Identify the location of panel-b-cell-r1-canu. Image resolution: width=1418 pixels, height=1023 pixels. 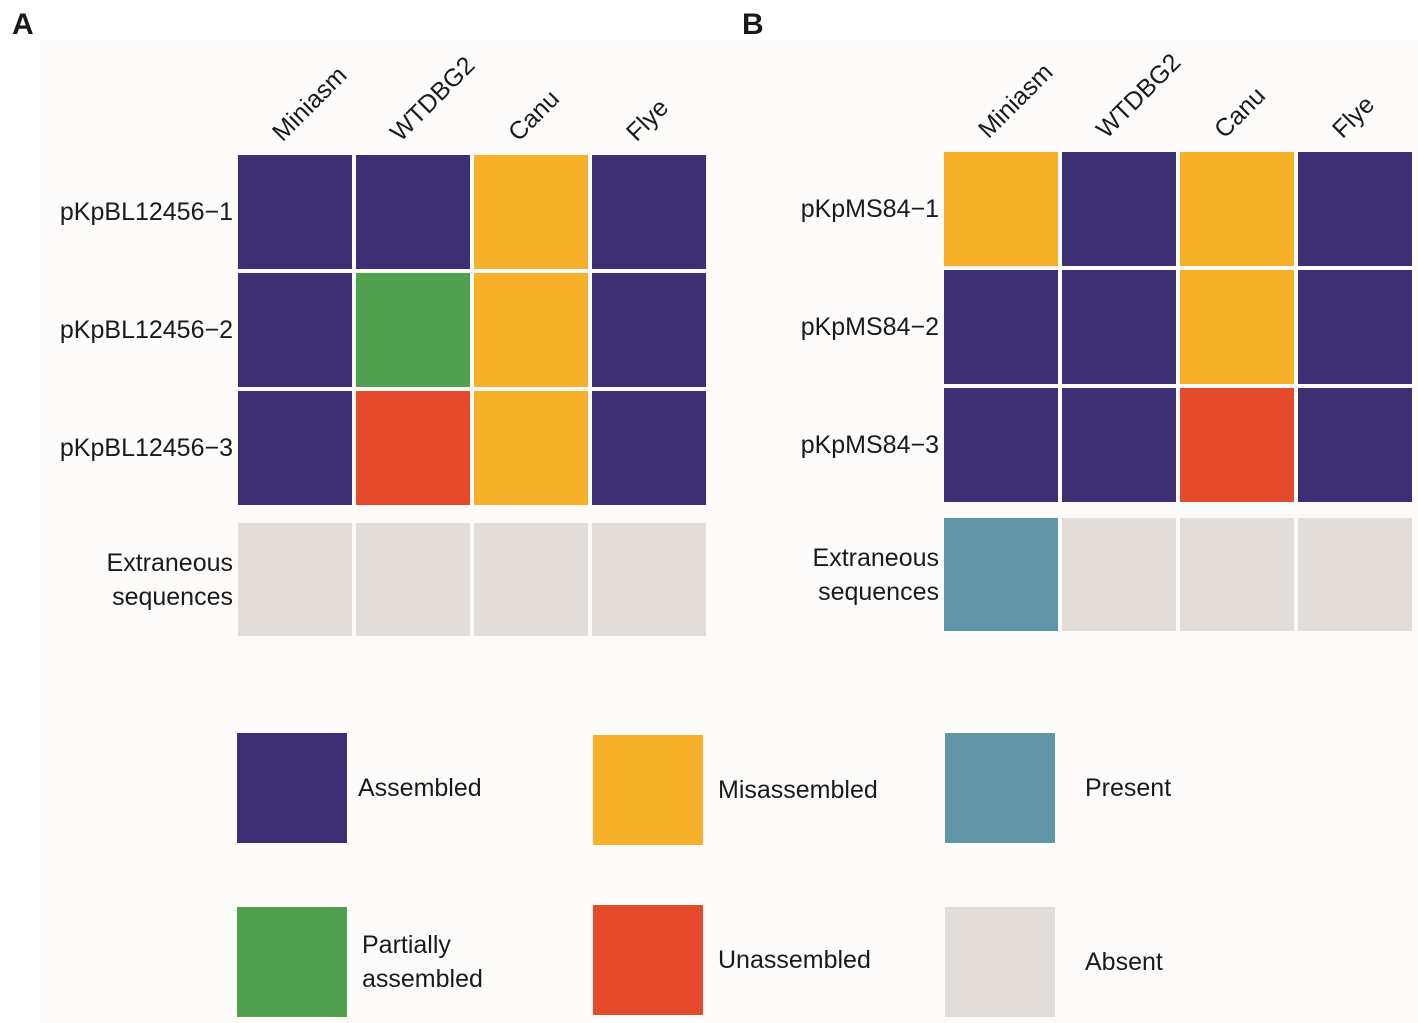
(1237, 209).